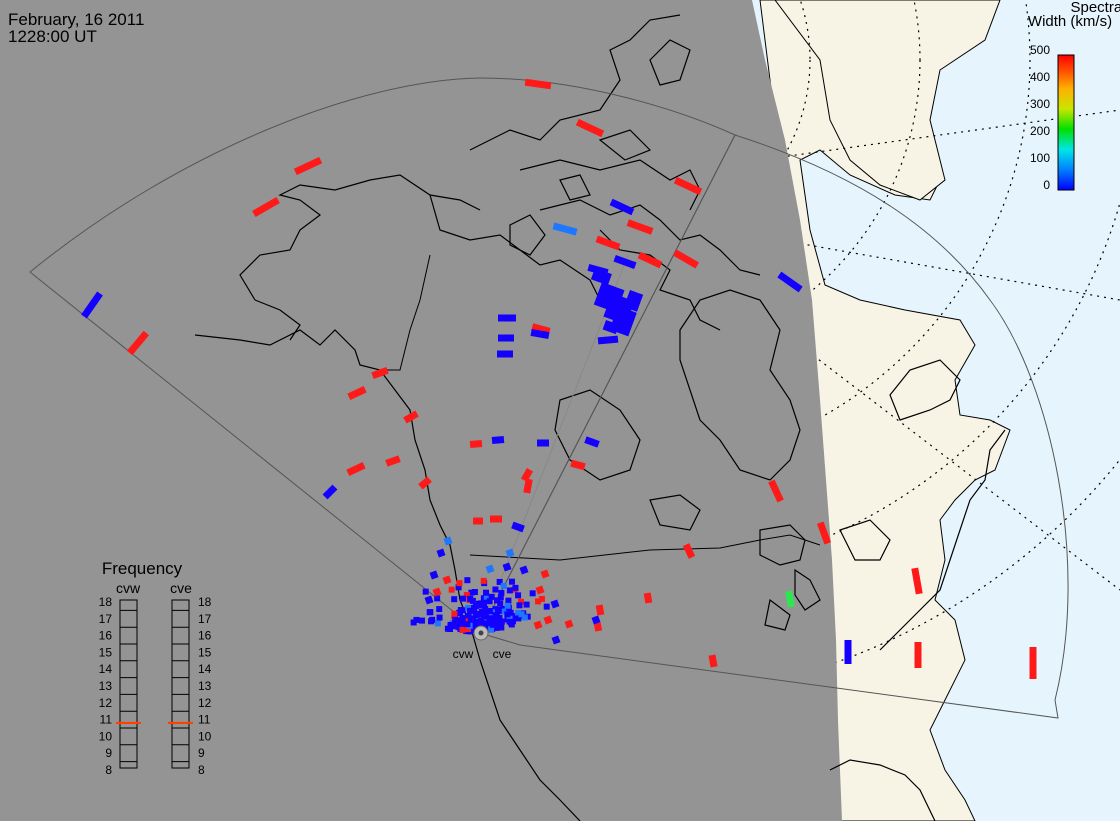 The width and height of the screenshot is (1120, 821). What do you see at coordinates (201, 770) in the screenshot?
I see `frequency-scale-label: 8` at bounding box center [201, 770].